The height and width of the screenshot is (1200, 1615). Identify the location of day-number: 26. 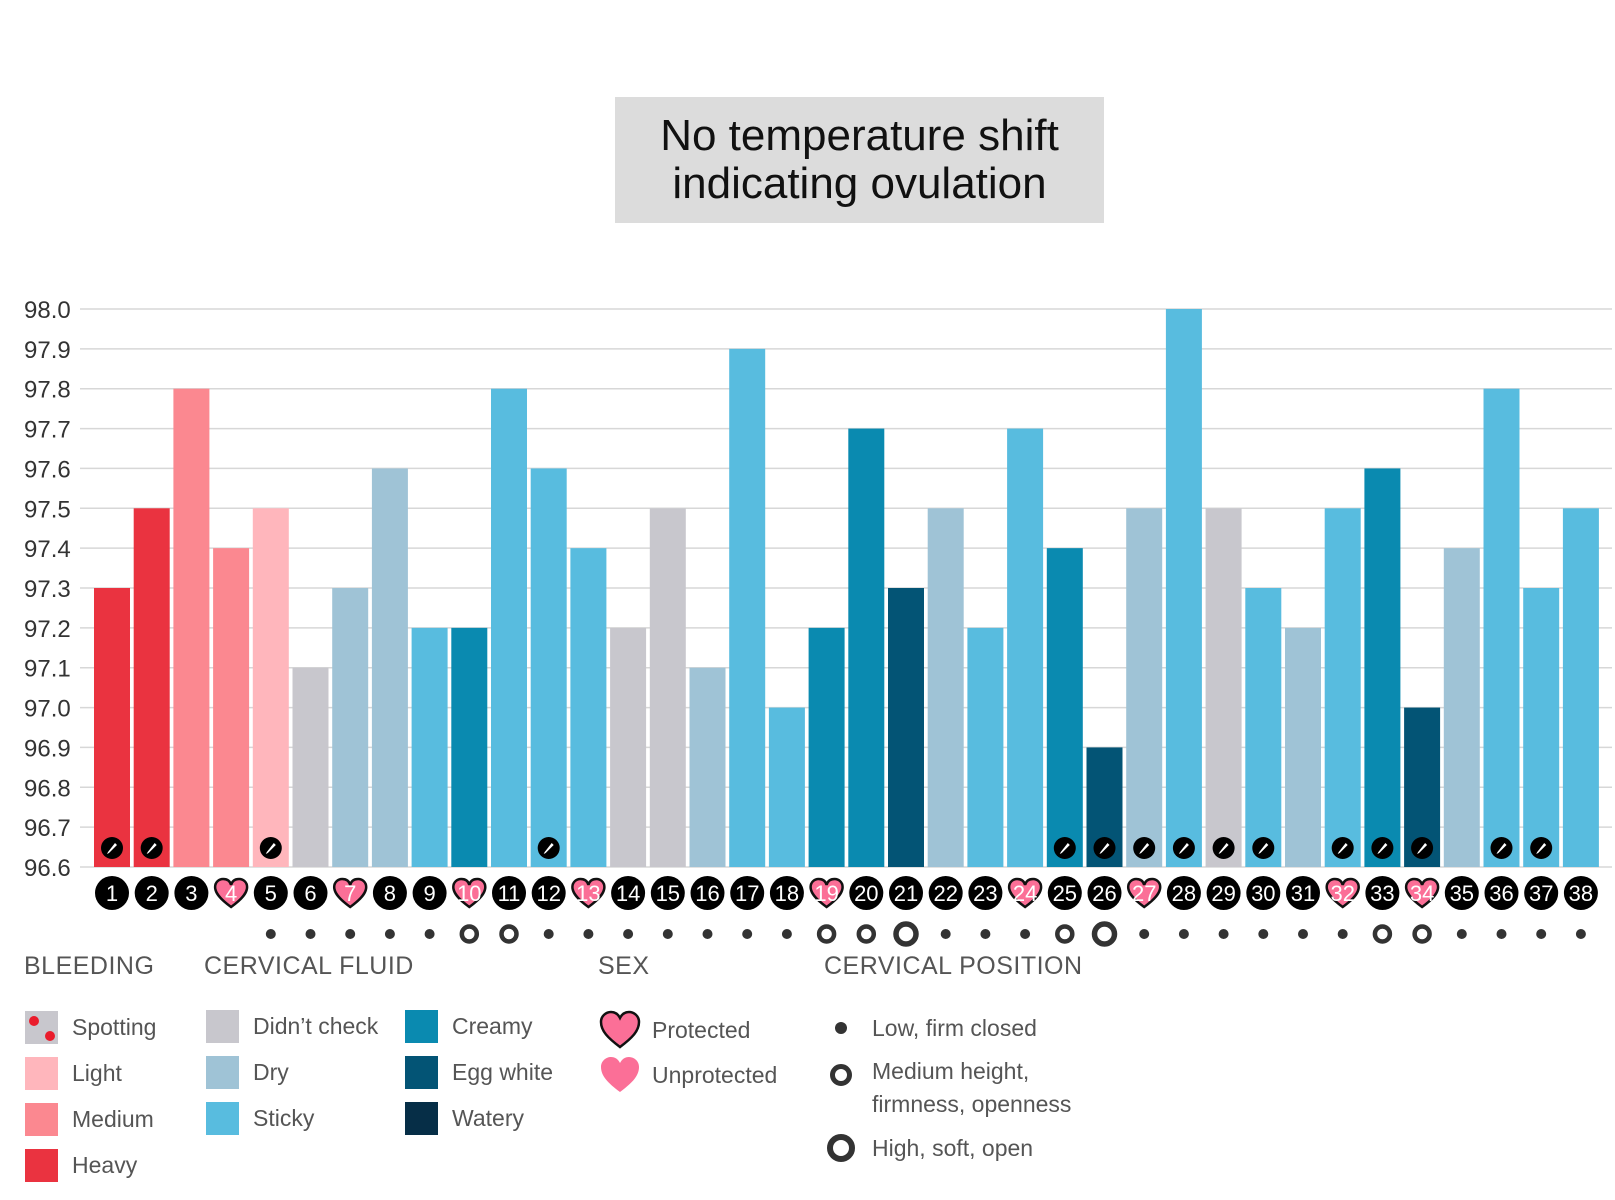
(1104, 893).